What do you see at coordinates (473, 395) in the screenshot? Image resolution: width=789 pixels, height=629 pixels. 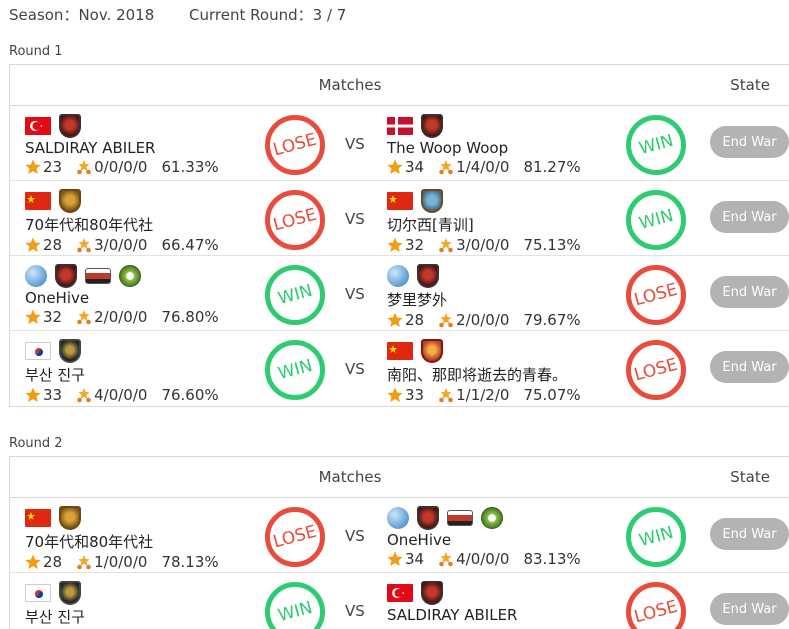 I see `attacks-group: 1/1/2/0` at bounding box center [473, 395].